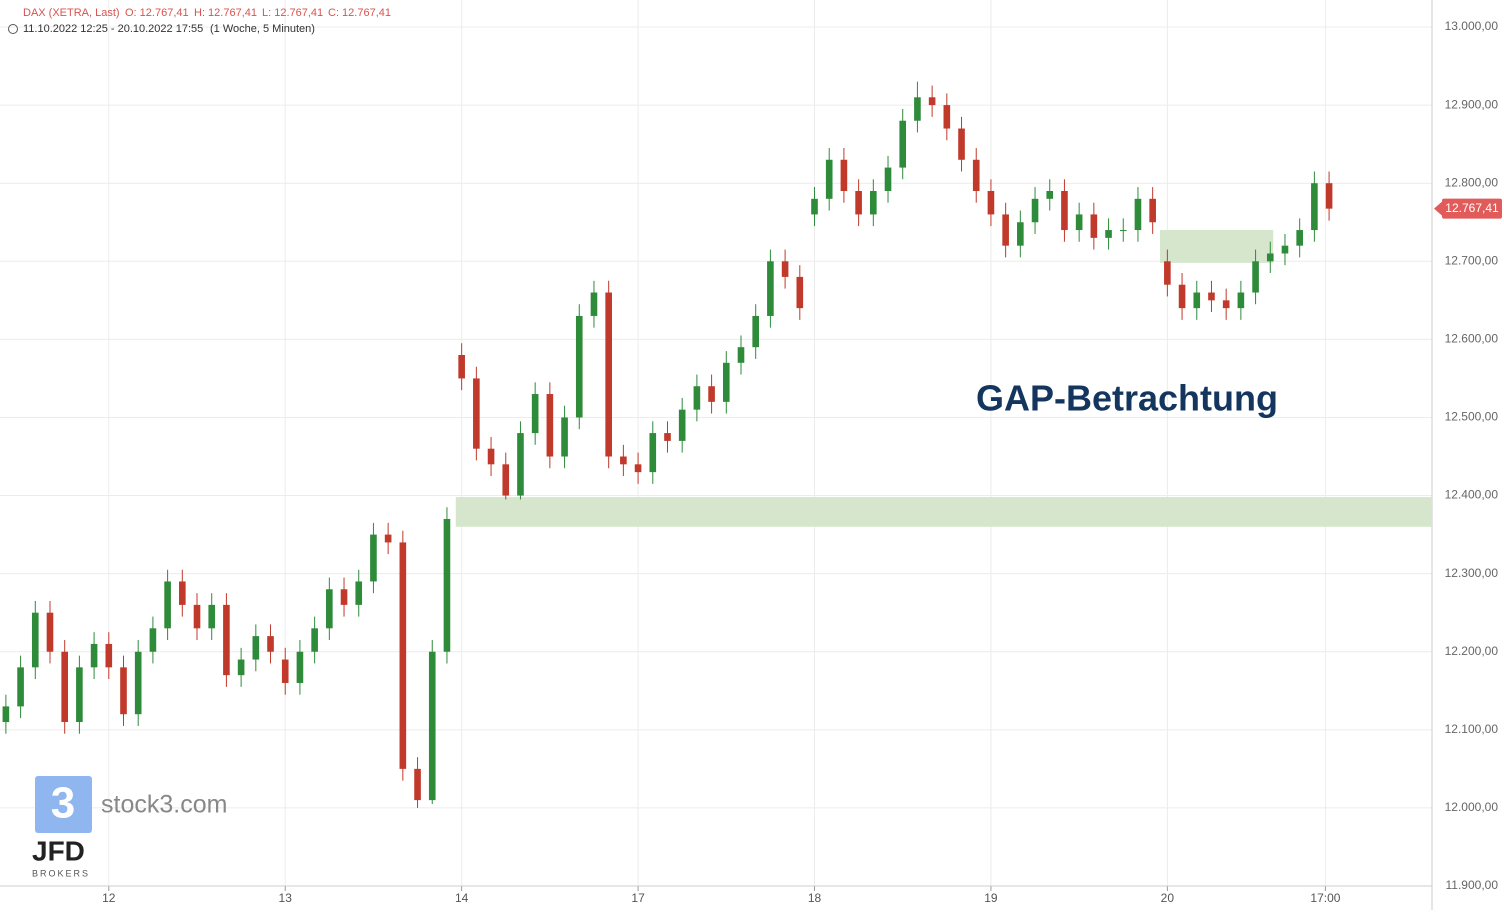 This screenshot has height=915, width=1504. Describe the element at coordinates (1127, 398) in the screenshot. I see `annotation: GAP-Betrachtung` at that location.